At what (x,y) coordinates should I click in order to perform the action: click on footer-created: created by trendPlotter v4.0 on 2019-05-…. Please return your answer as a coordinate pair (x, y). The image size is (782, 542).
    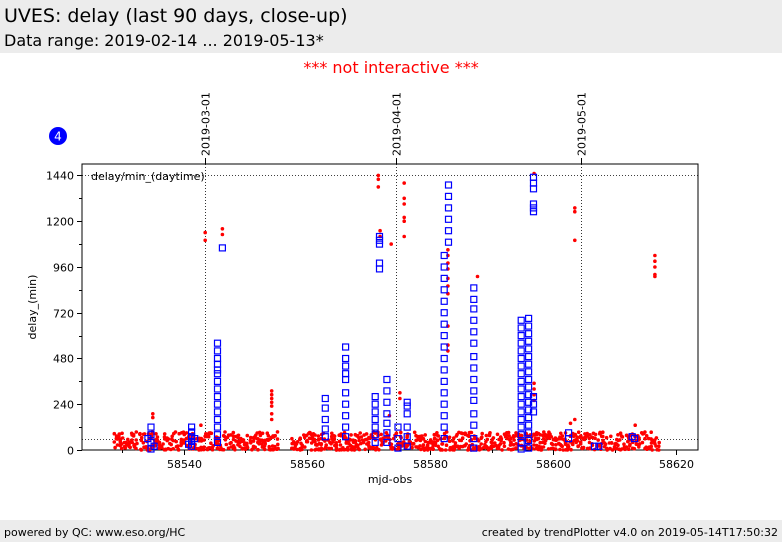
    Looking at the image, I should click on (629, 532).